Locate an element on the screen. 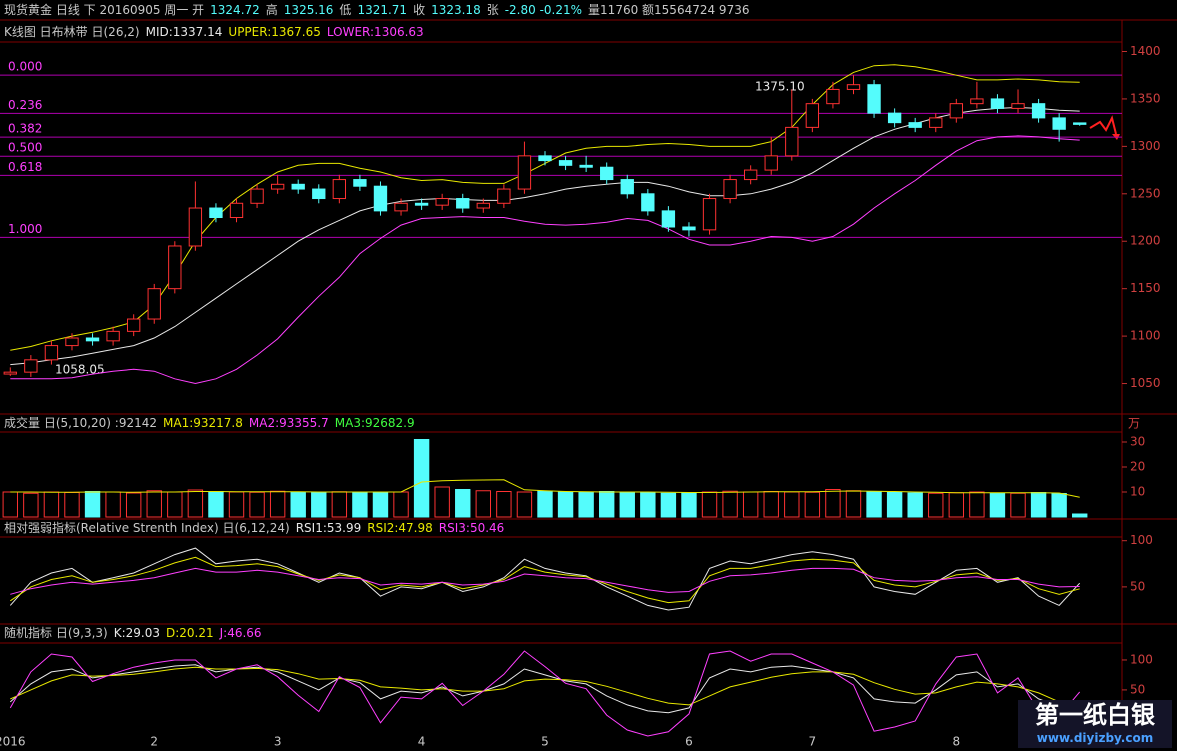  y-tick-label: 20 is located at coordinates (1137, 467).